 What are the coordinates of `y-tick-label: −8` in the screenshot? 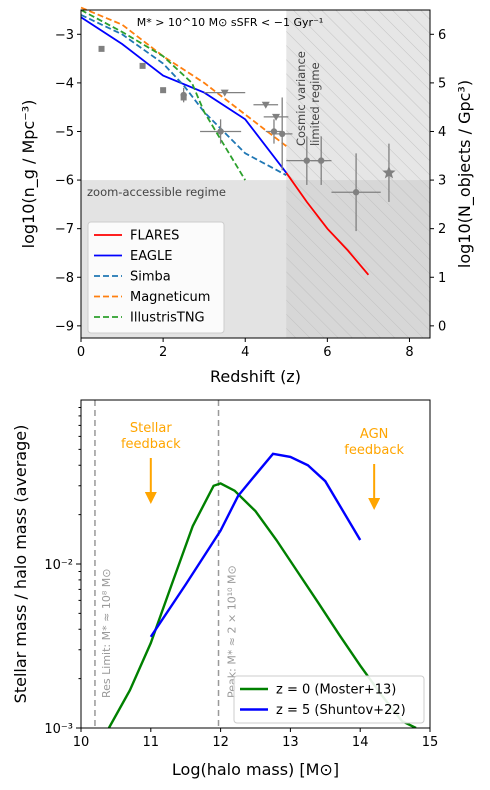 It's located at (64, 278).